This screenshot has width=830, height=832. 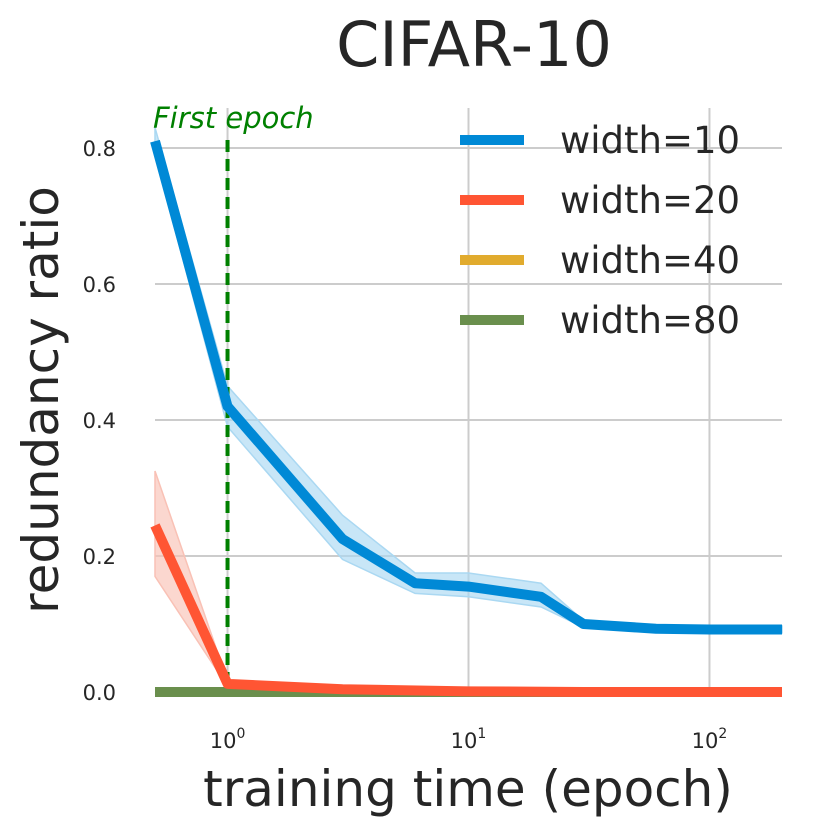 I want to click on y-tick-label: 0.2, so click(x=99, y=557).